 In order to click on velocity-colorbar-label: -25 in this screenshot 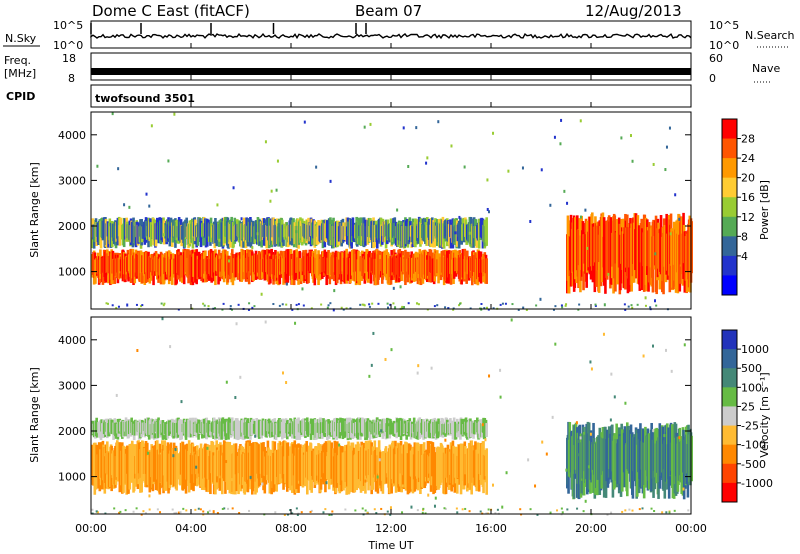, I will do `click(750, 426)`.